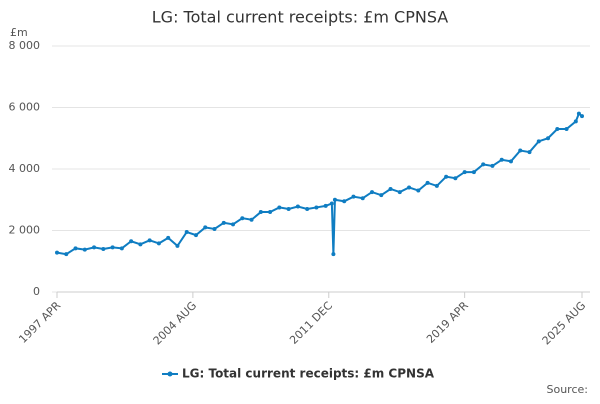 The width and height of the screenshot is (600, 404). What do you see at coordinates (175, 323) in the screenshot?
I see `x-tick-label: 2004 AUG` at bounding box center [175, 323].